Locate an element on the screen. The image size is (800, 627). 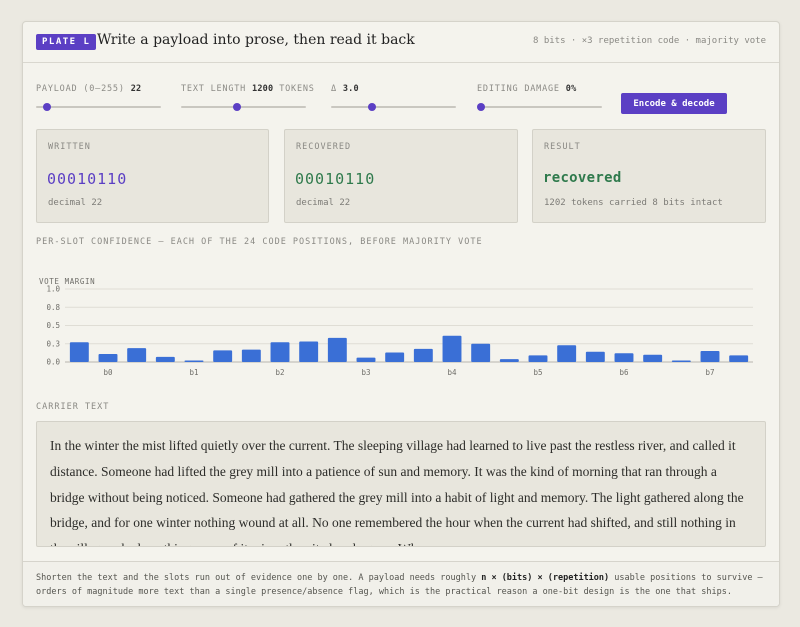
editing-damage-control: EDITING DAMAGE 0% is located at coordinates (526, 89).